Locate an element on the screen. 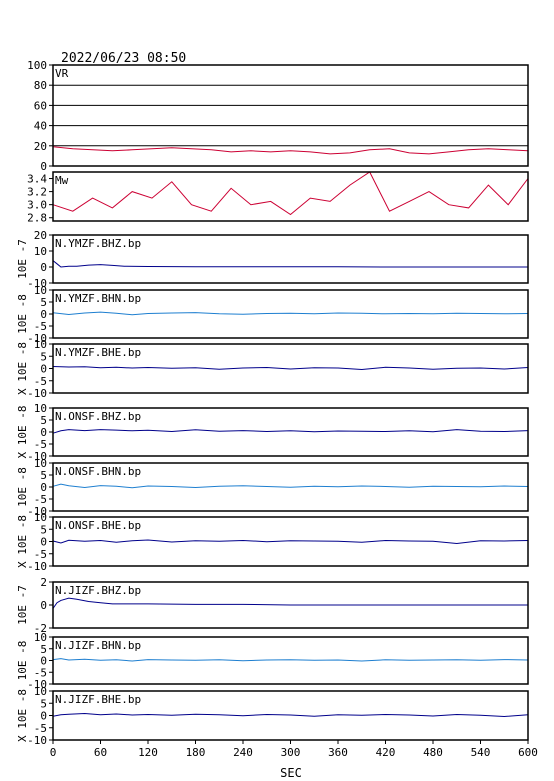 The image size is (554, 781). trace-onsf-bhn is located at coordinates (290, 486).